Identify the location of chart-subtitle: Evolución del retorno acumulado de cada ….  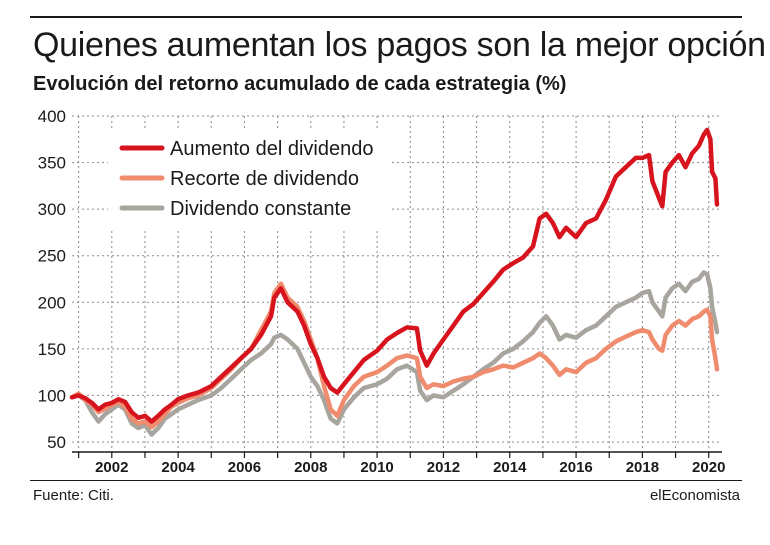
(300, 84).